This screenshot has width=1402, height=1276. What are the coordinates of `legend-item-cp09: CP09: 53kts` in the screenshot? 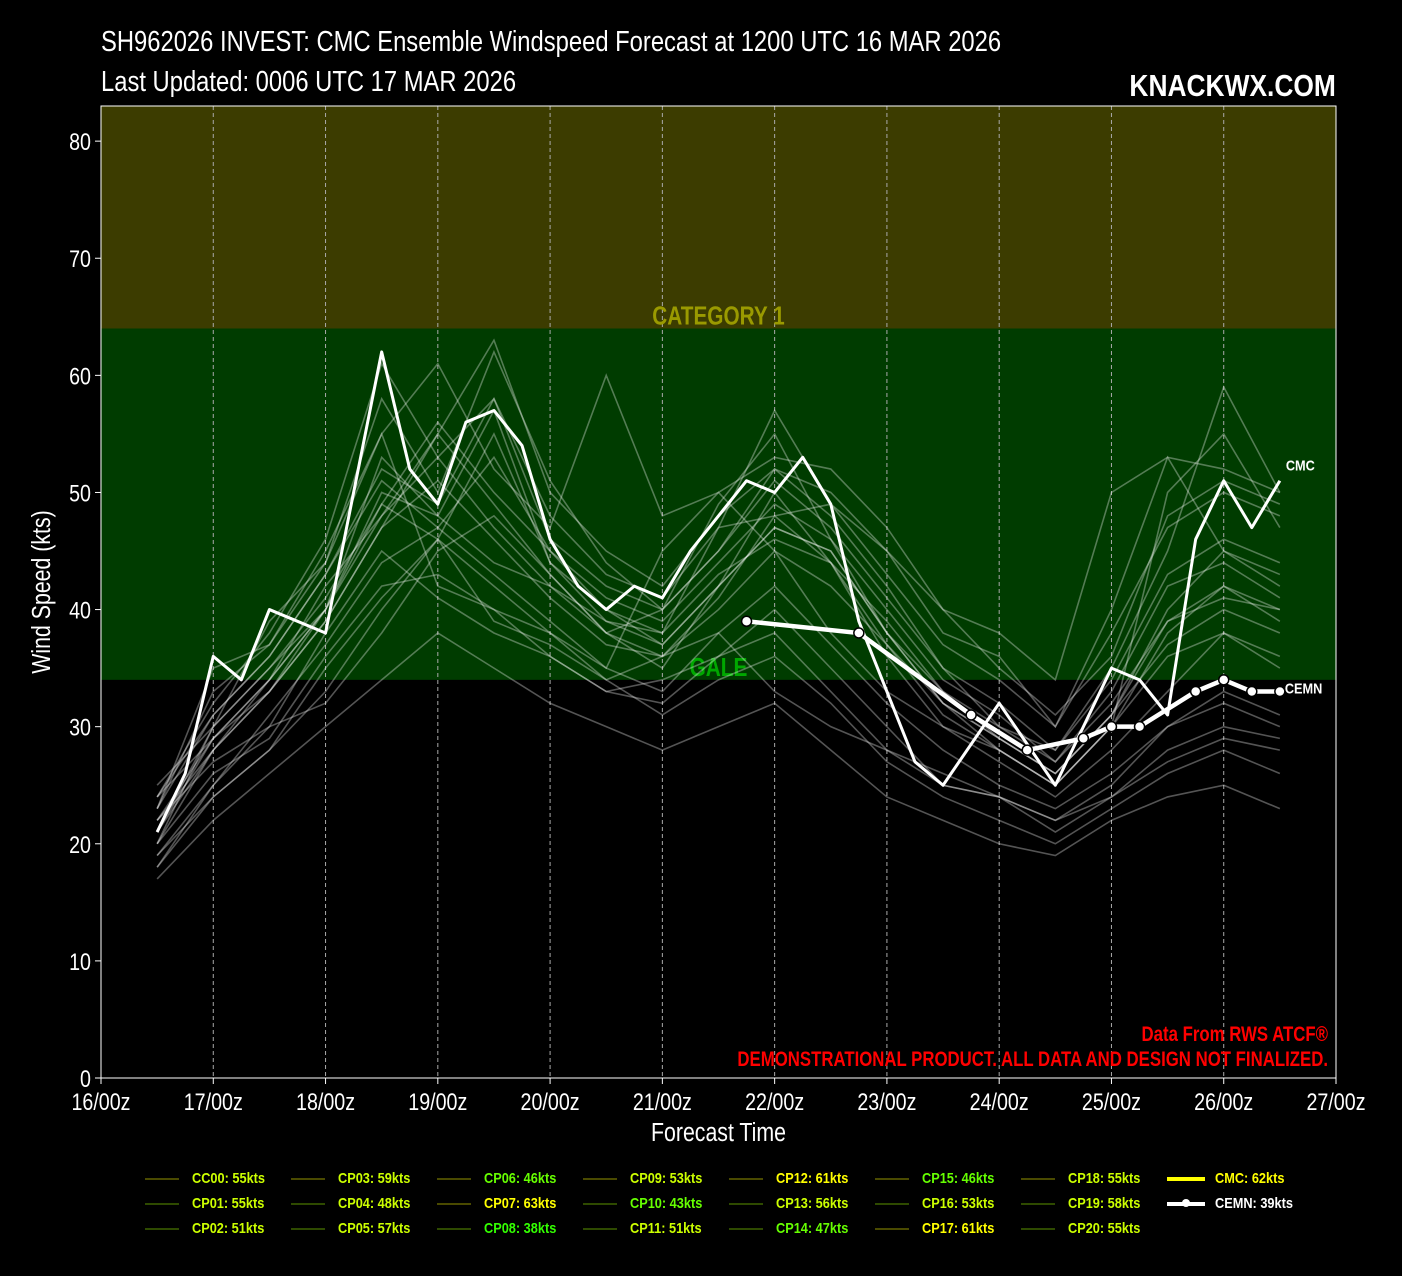 It's located at (656, 1178).